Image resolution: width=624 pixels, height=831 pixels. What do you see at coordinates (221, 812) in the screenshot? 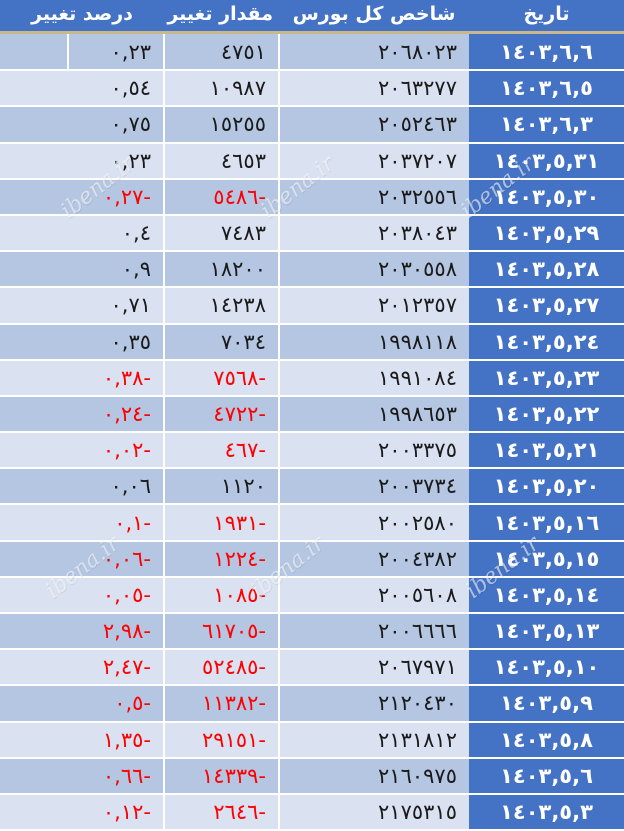
I see `cell-change-amount: -٢٦٤٦` at bounding box center [221, 812].